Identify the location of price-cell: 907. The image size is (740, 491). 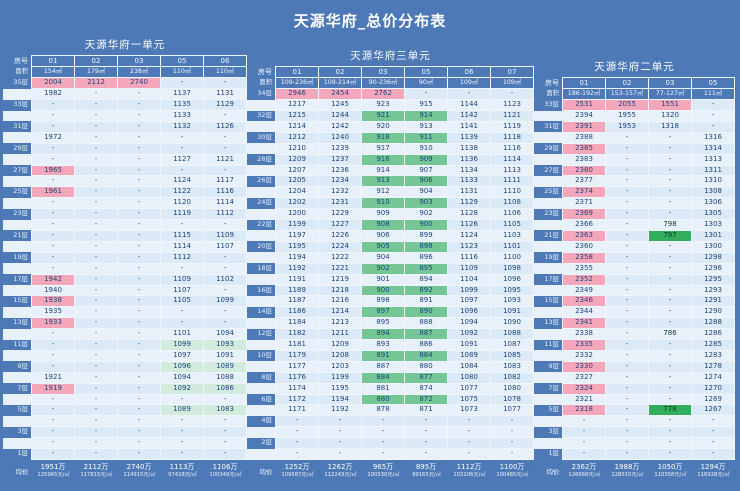
(426, 170).